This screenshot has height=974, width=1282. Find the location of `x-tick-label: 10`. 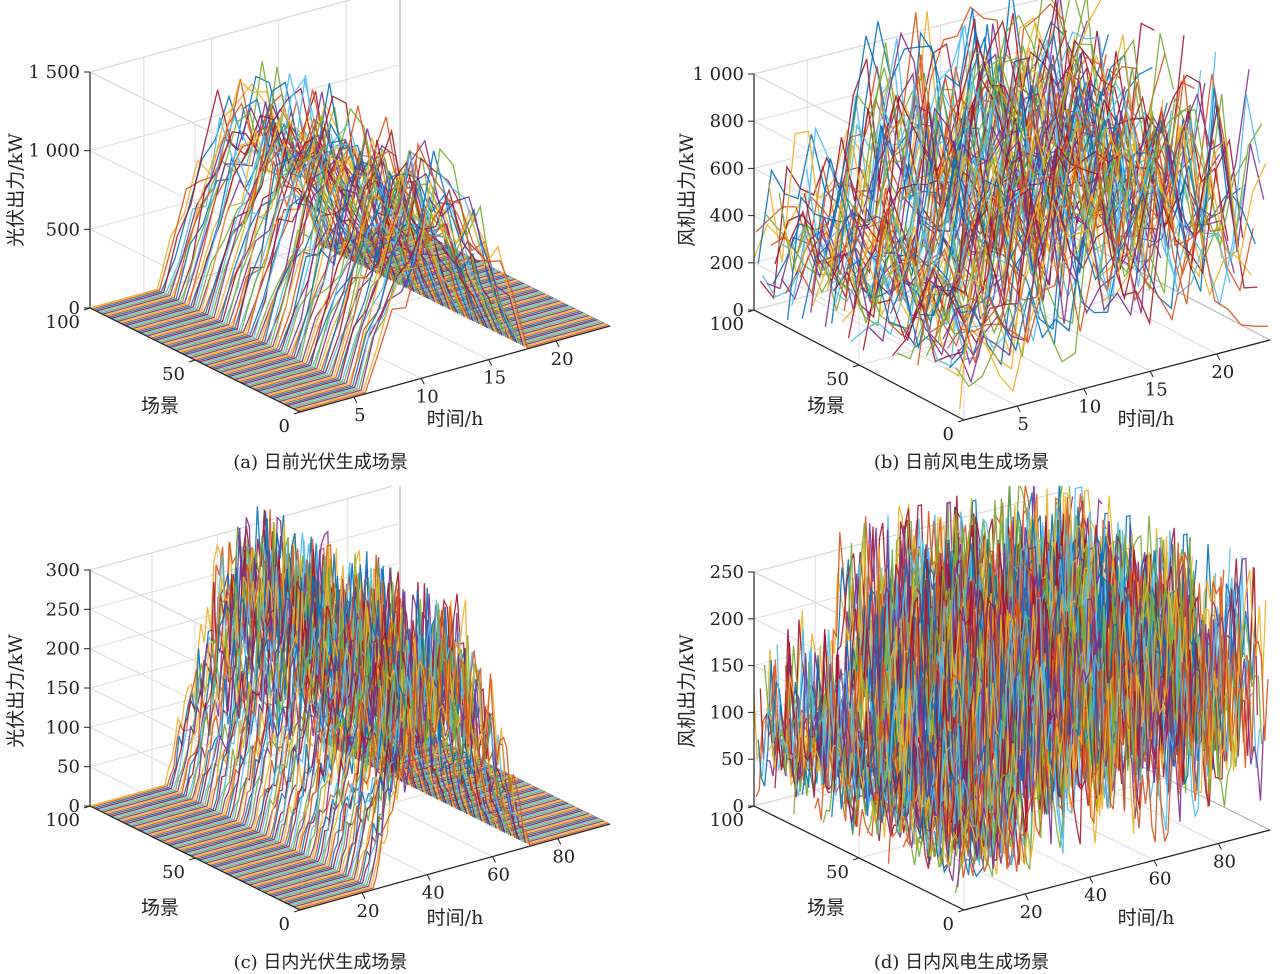

x-tick-label: 10 is located at coordinates (427, 396).